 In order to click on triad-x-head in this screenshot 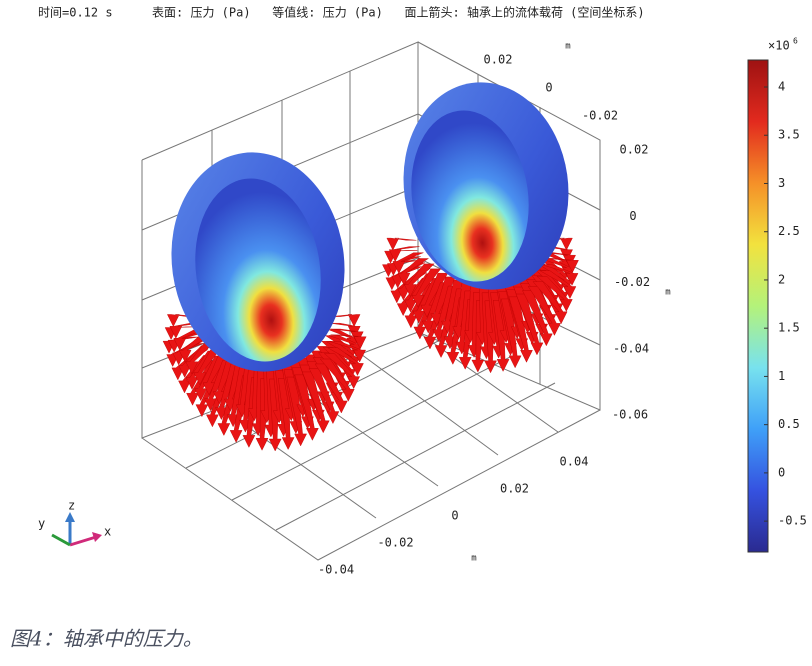, I will do `click(97, 537)`.